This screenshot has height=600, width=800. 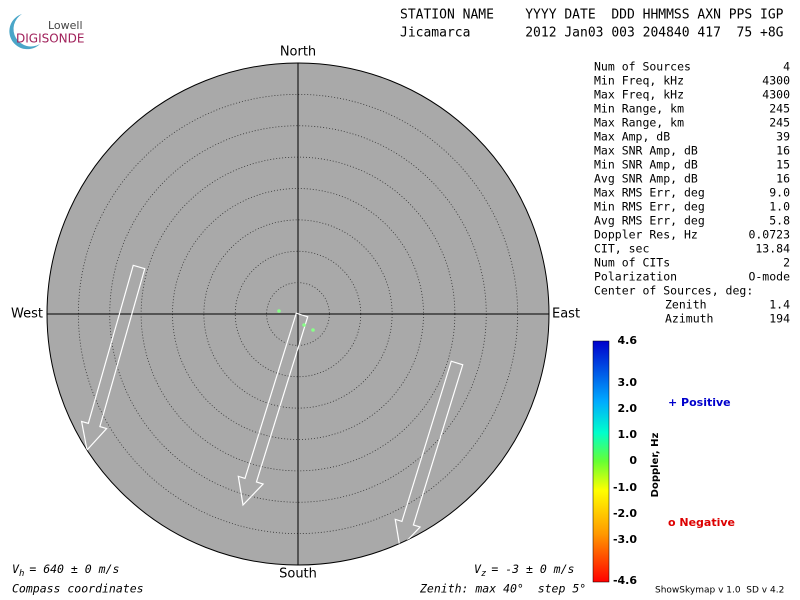 I want to click on center-label: Azimuth, so click(x=689, y=319).